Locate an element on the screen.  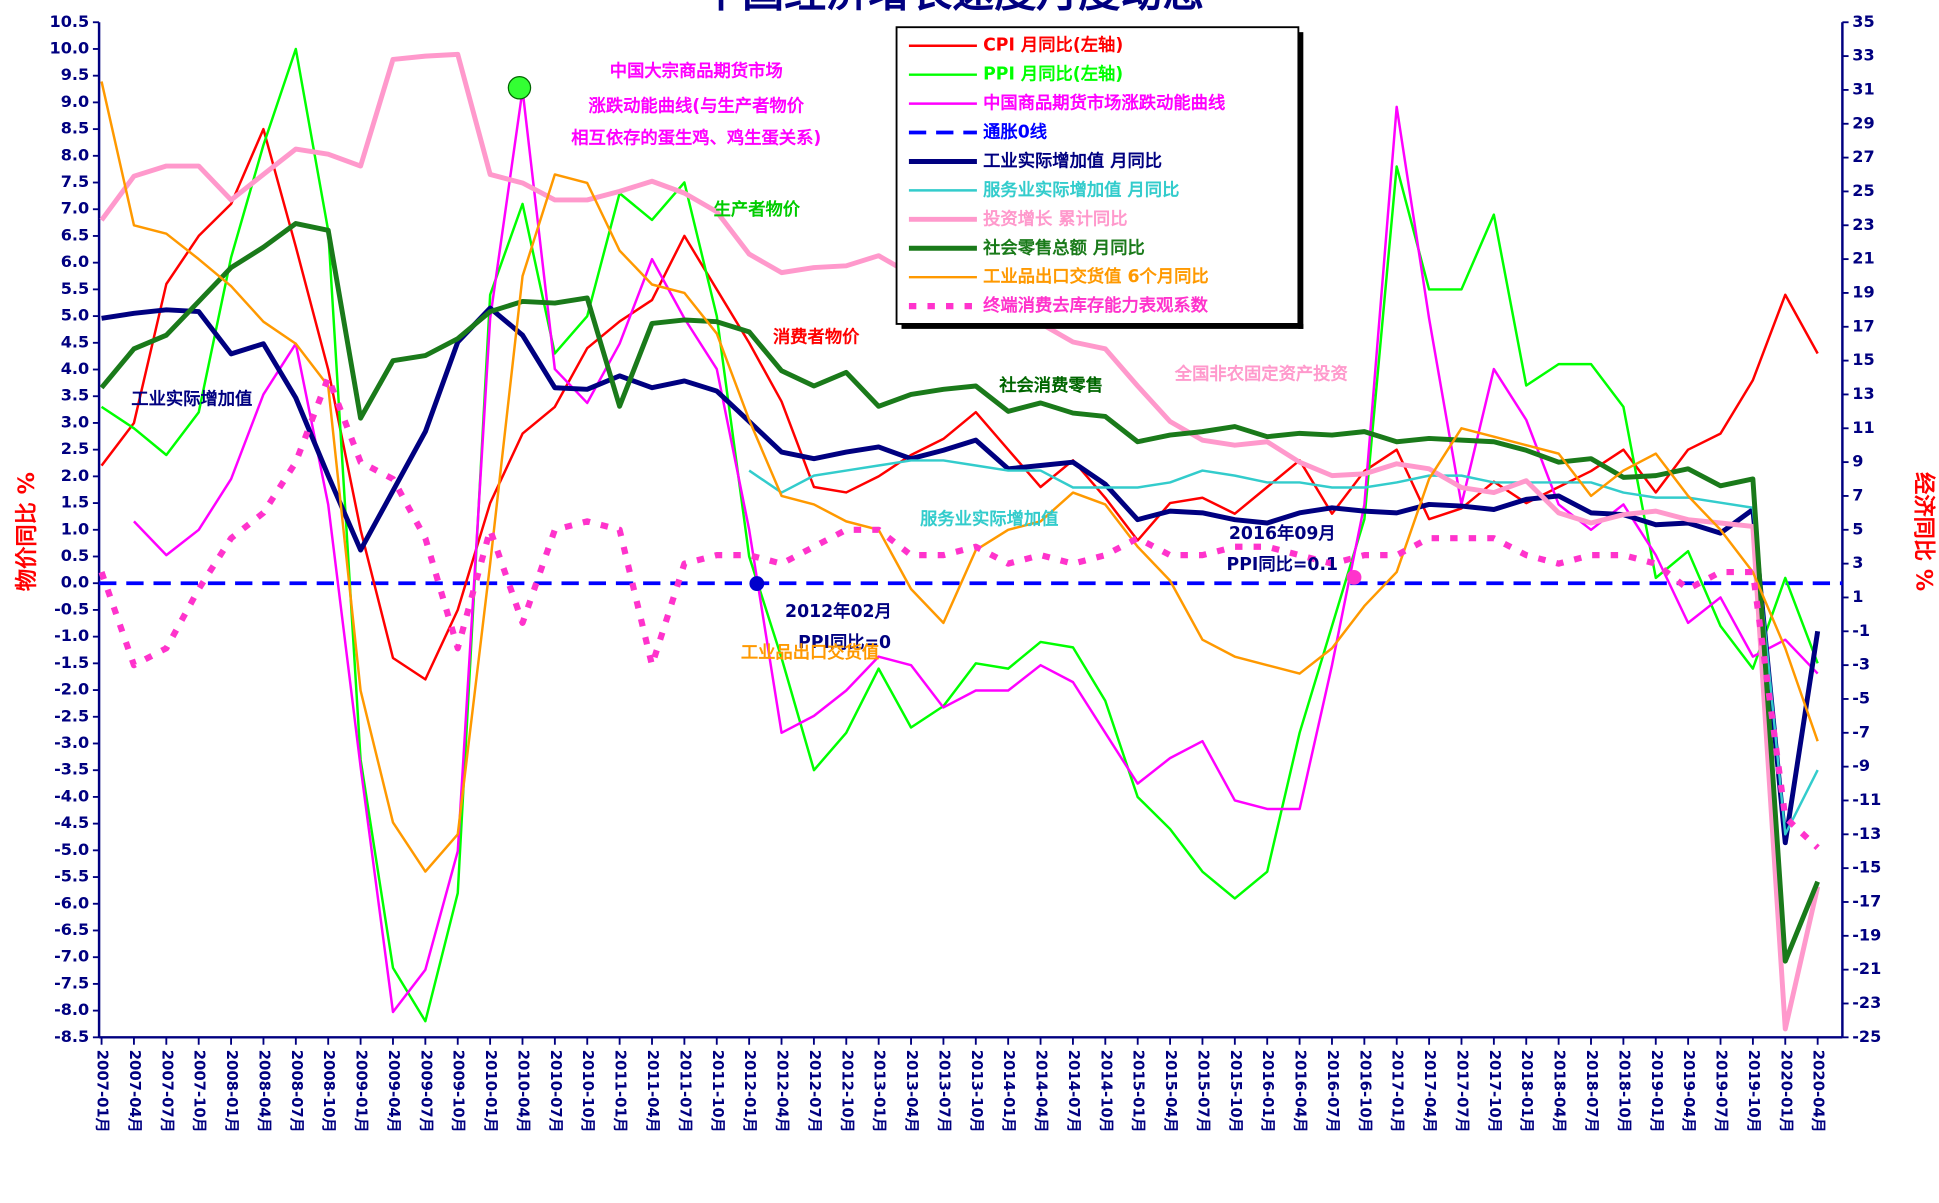
y-tick-label: -5.5 is located at coordinates (71, 876).